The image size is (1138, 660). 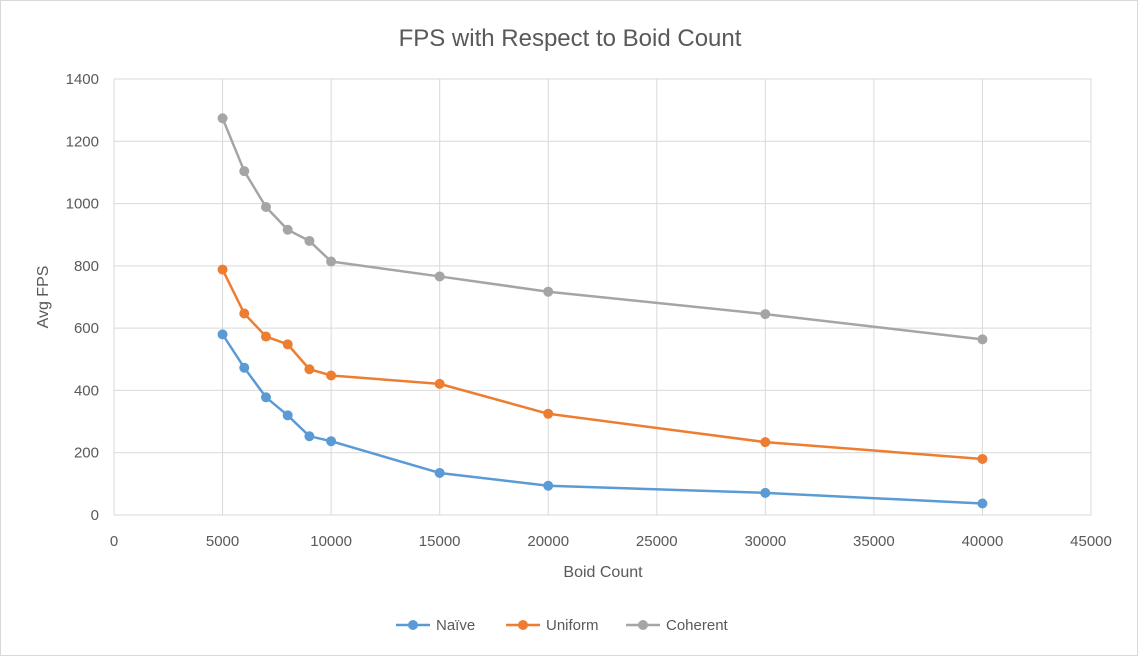 I want to click on legend-label: Uniform, so click(x=572, y=625).